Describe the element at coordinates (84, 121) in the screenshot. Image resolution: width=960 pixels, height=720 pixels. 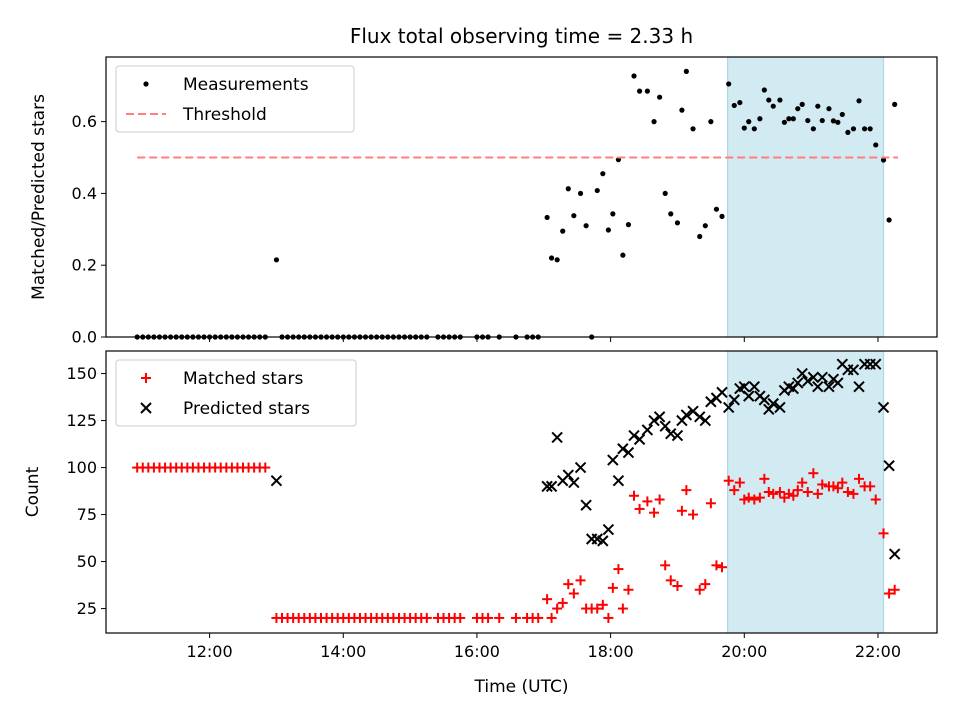
I see `y-tick-label: 0.6` at that location.